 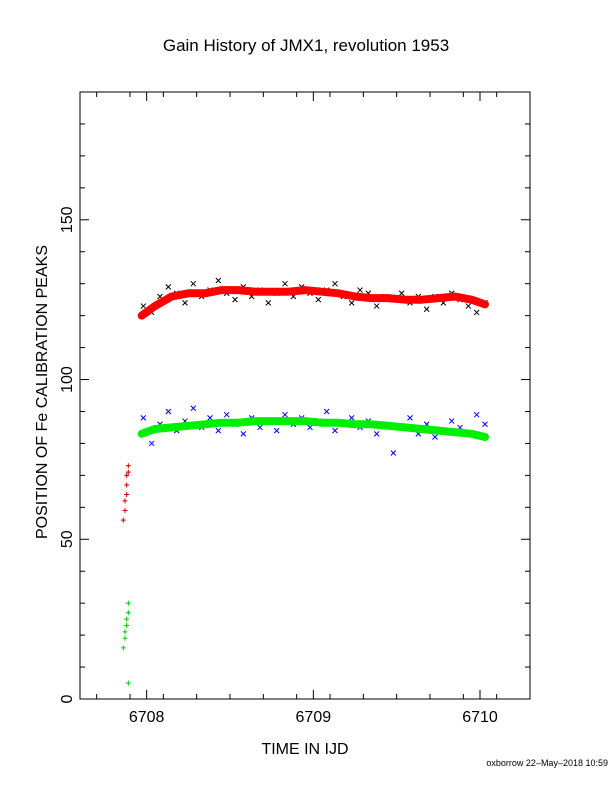 I want to click on x-tick-label: 6710, so click(x=480, y=717).